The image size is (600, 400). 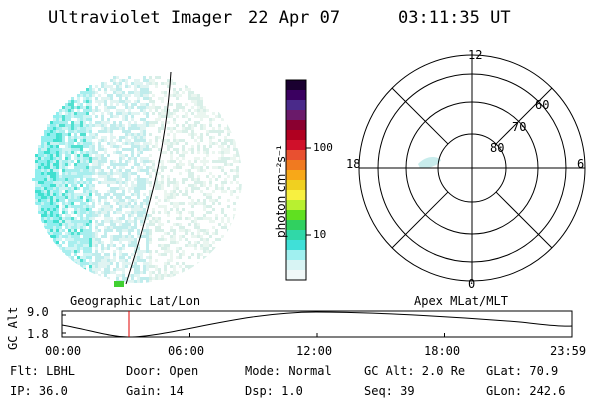 I want to click on mlat-label-80: 80, so click(x=497, y=148).